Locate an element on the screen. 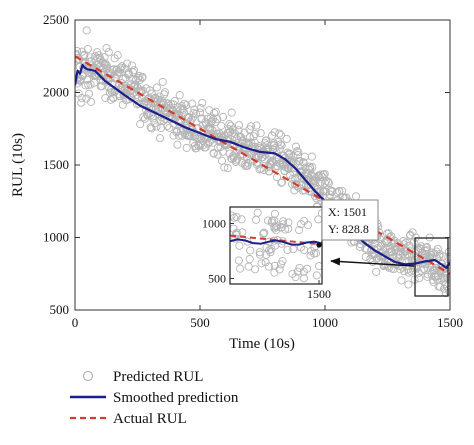 This screenshot has height=445, width=474. datatip-y-text: Y: 828.8 is located at coordinates (348, 229).